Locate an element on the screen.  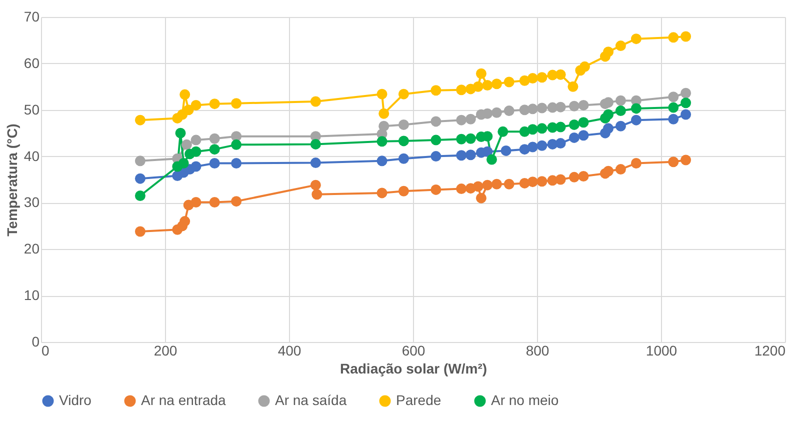
y-tick-label: 10 is located at coordinates (32, 295).